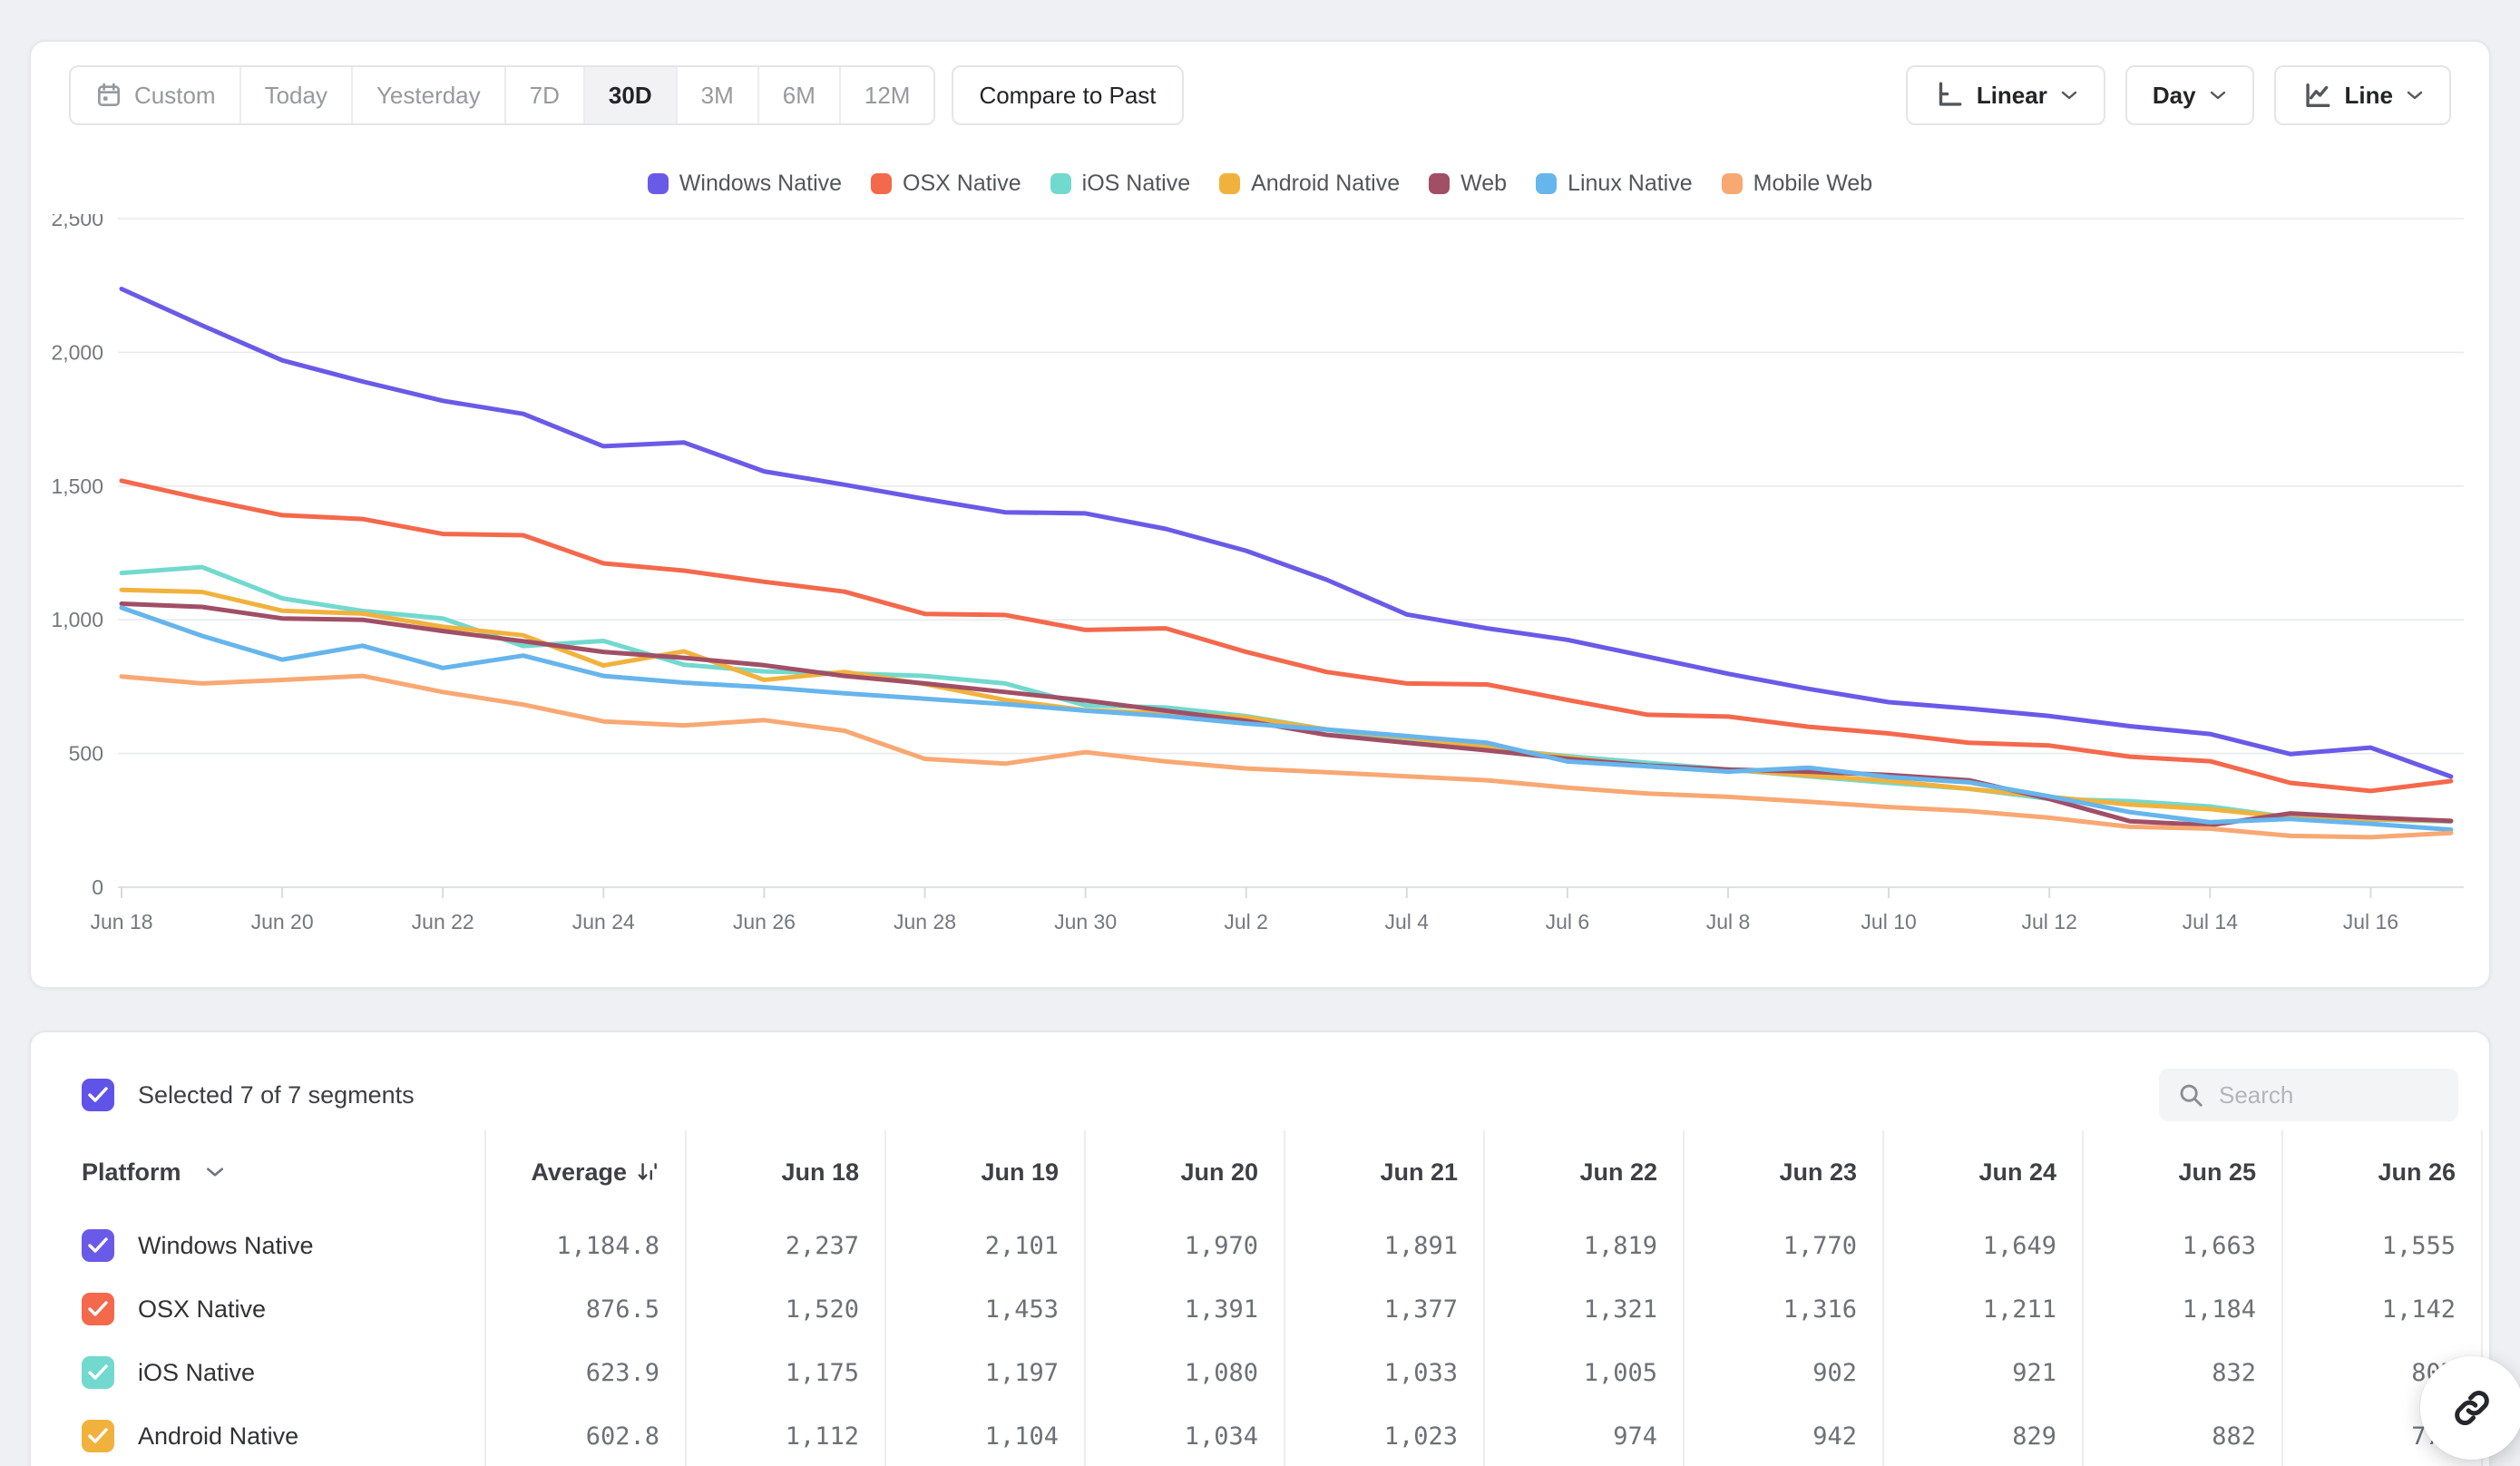 This screenshot has width=2520, height=1466. Describe the element at coordinates (784, 1246) in the screenshot. I see `value-cell: 2,237` at that location.